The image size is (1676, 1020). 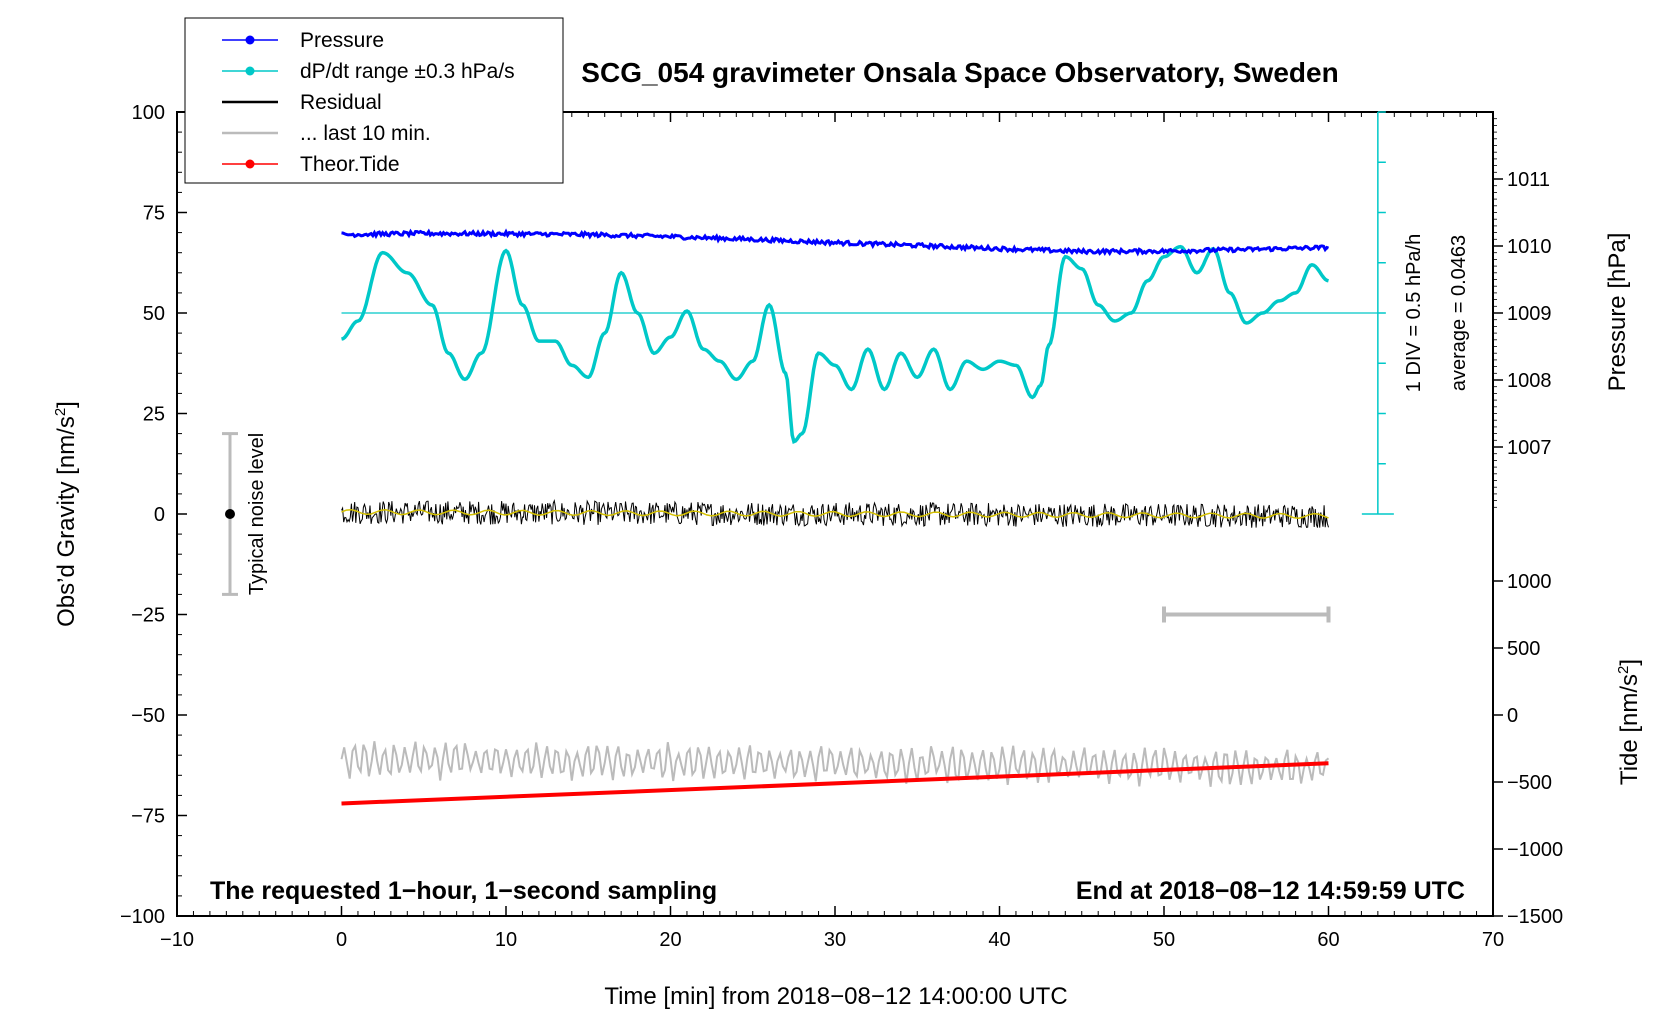 What do you see at coordinates (1528, 749) in the screenshot?
I see `y-axis-tide: 1000 500 0 −500 −1000 −1500` at bounding box center [1528, 749].